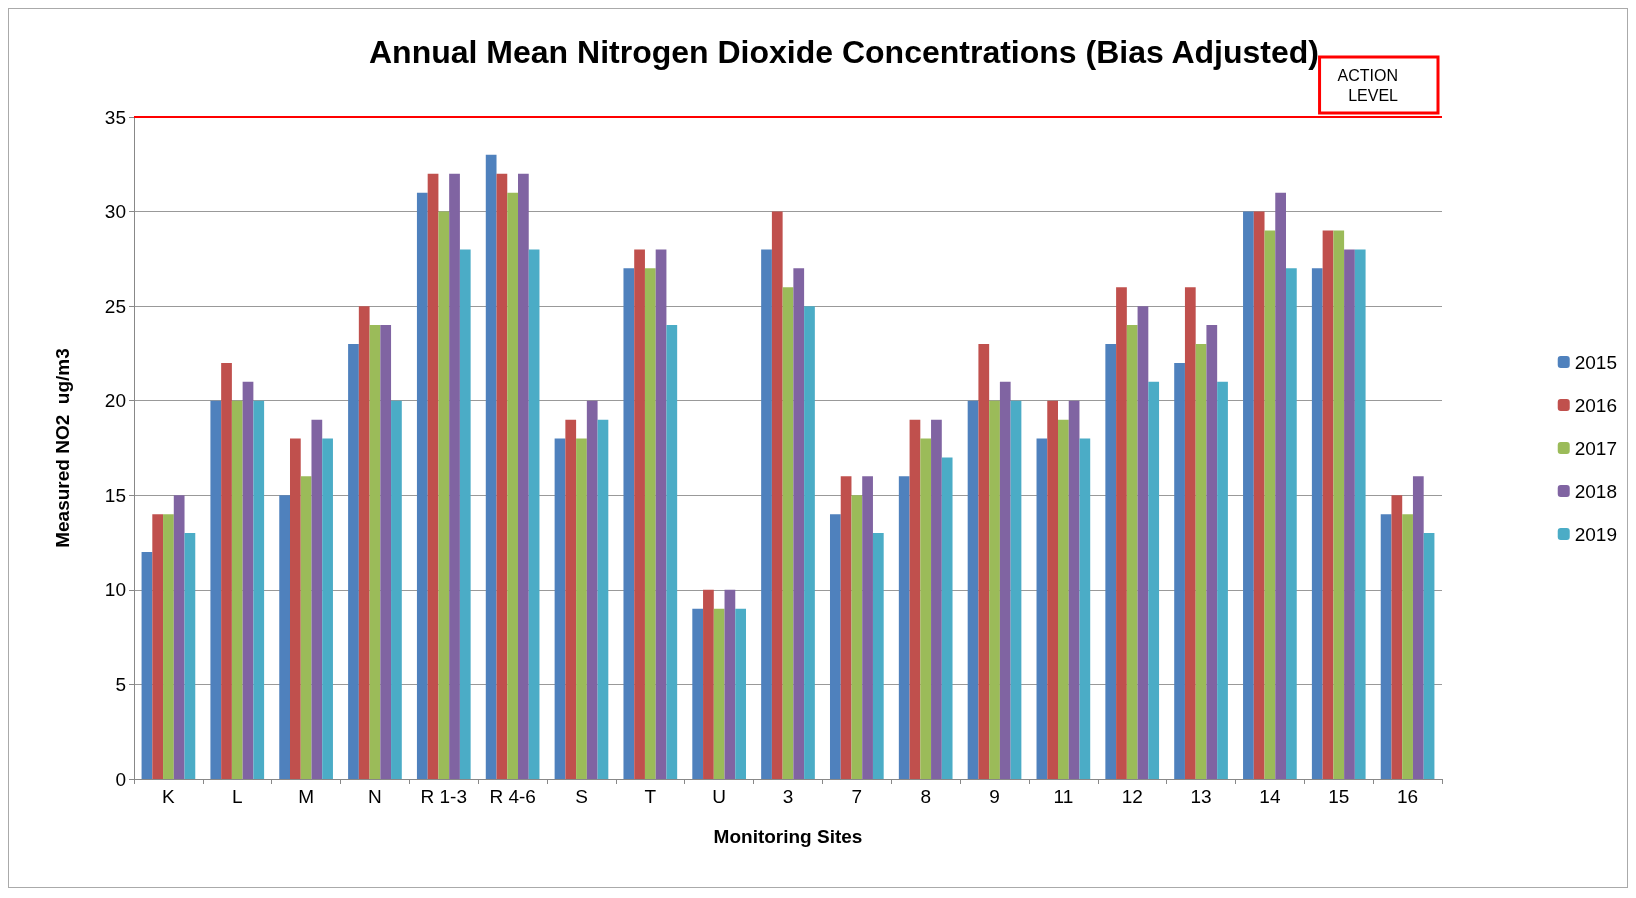  I want to click on y-tick-label: 30, so click(115, 212).